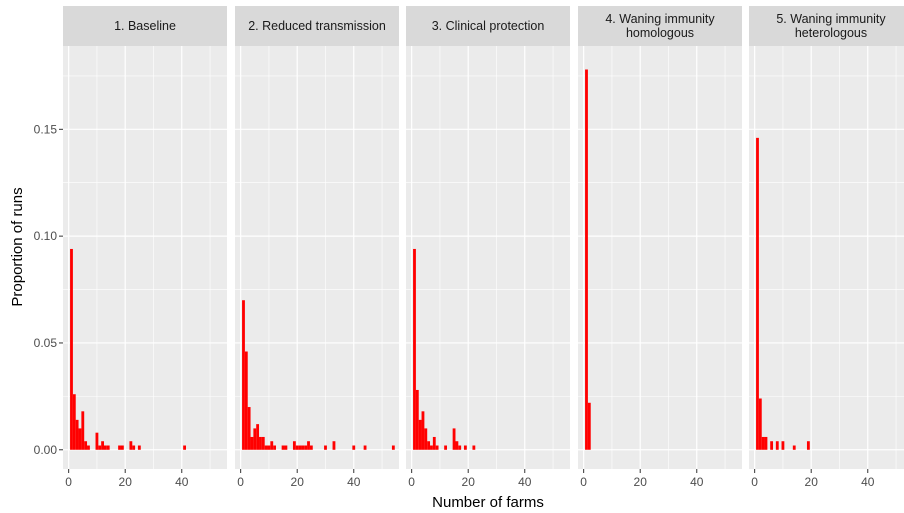  I want to click on y-axis-title: Proportion of runs, so click(17, 246).